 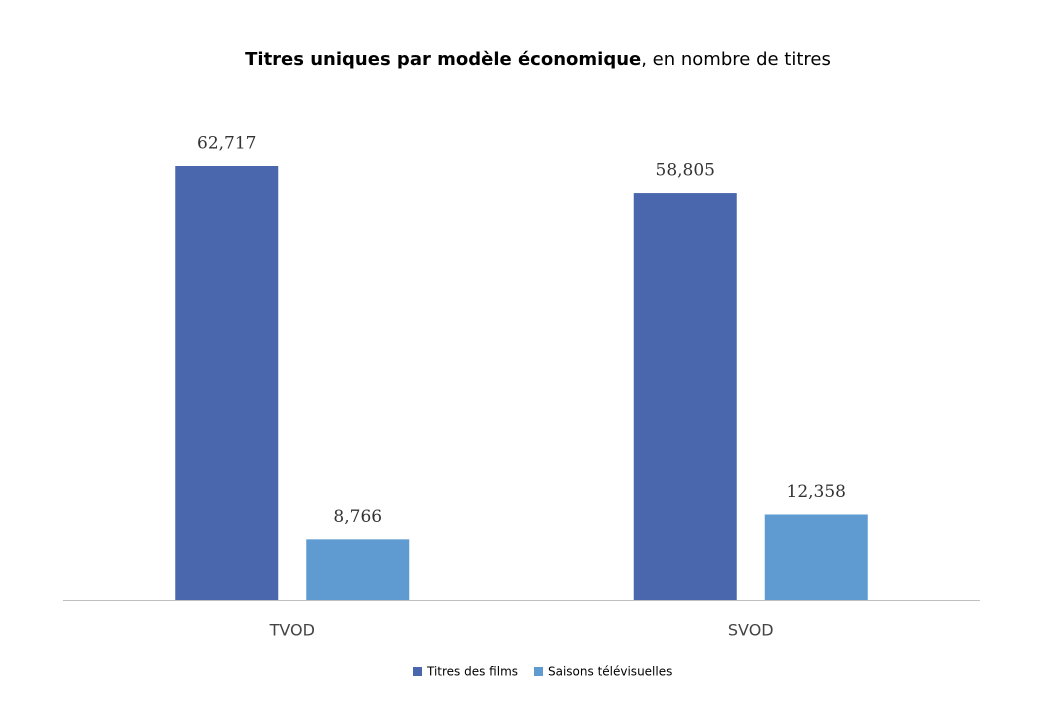 What do you see at coordinates (226, 144) in the screenshot?
I see `value-label: 62,717` at bounding box center [226, 144].